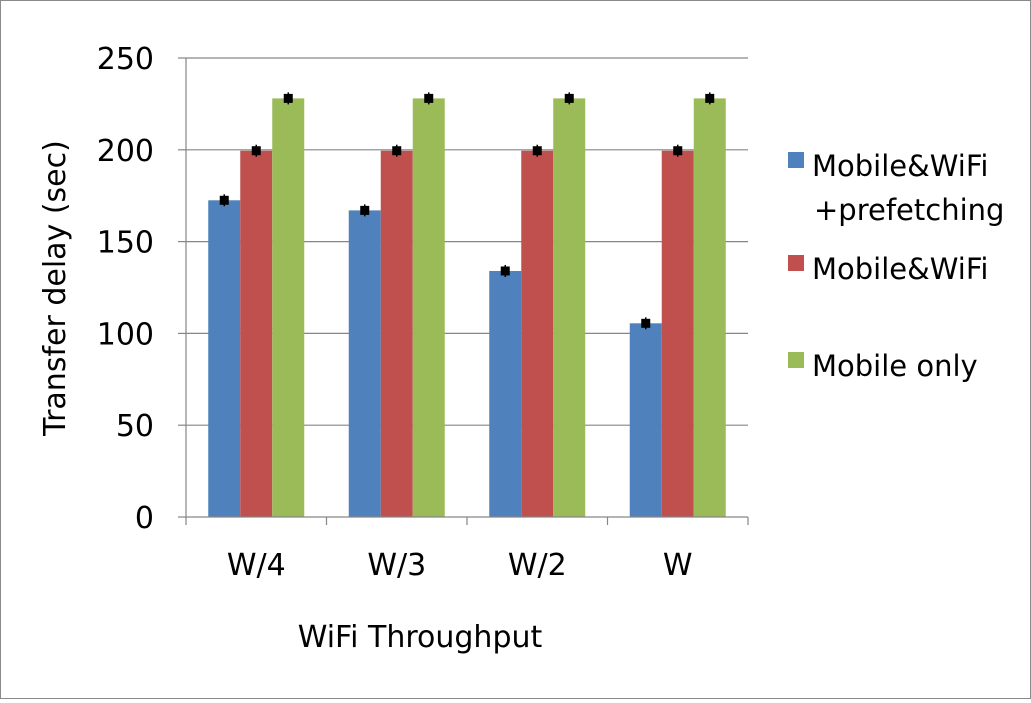  I want to click on y-tick-label: 250, so click(125, 59).